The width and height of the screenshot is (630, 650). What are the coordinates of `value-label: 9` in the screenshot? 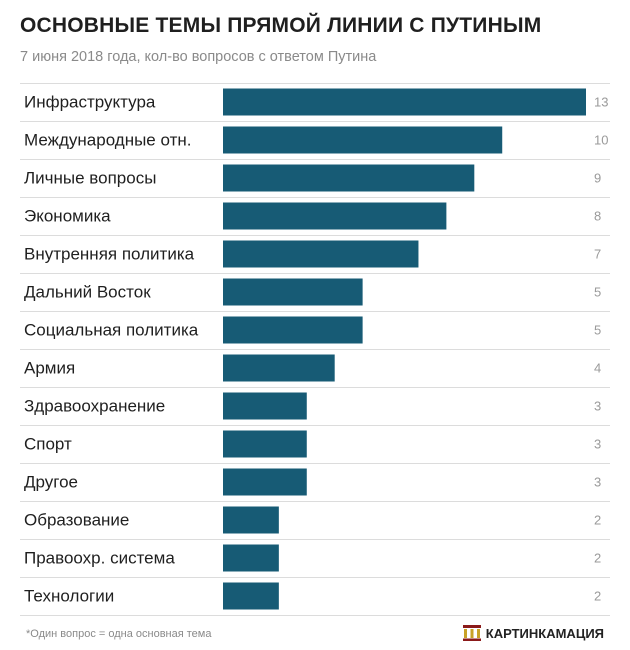 It's located at (597, 178).